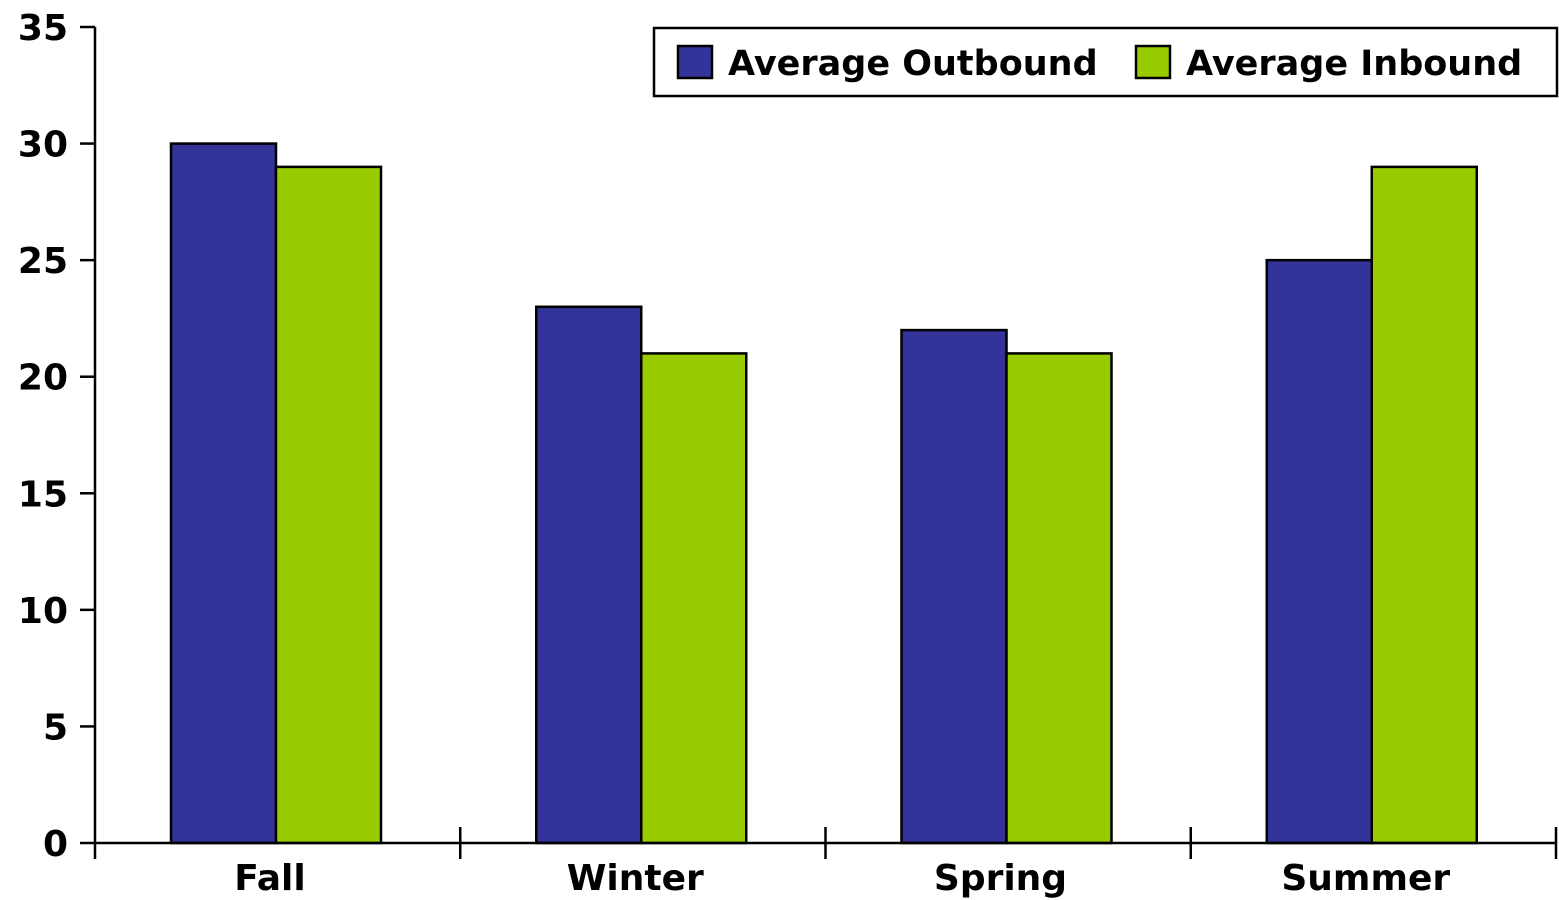 Image resolution: width=1559 pixels, height=900 pixels. What do you see at coordinates (1319, 551) in the screenshot?
I see `bar-average-outbound-summer` at bounding box center [1319, 551].